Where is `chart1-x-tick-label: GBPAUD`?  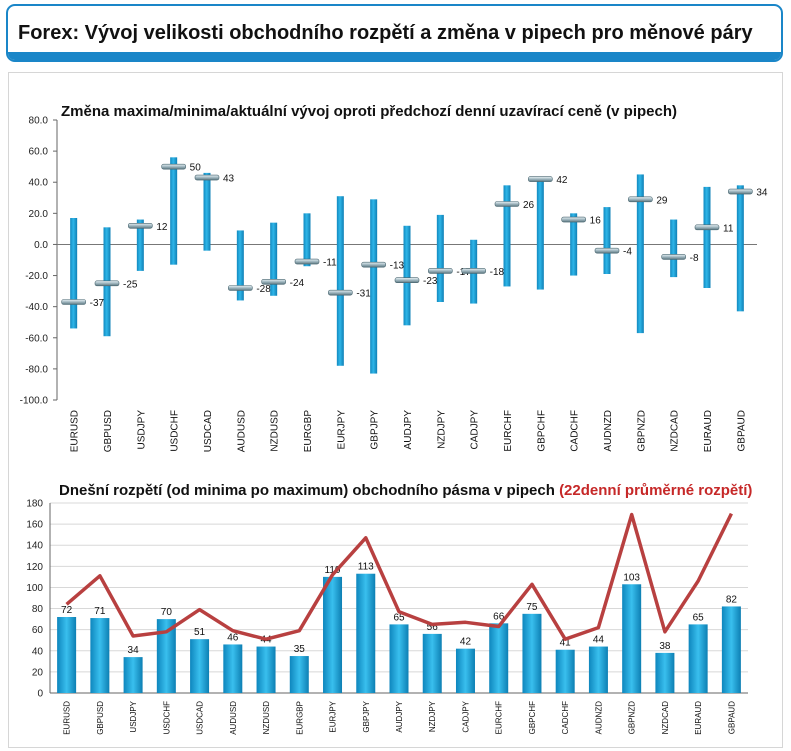
chart1-x-tick-label: GBPAUD is located at coordinates (741, 431).